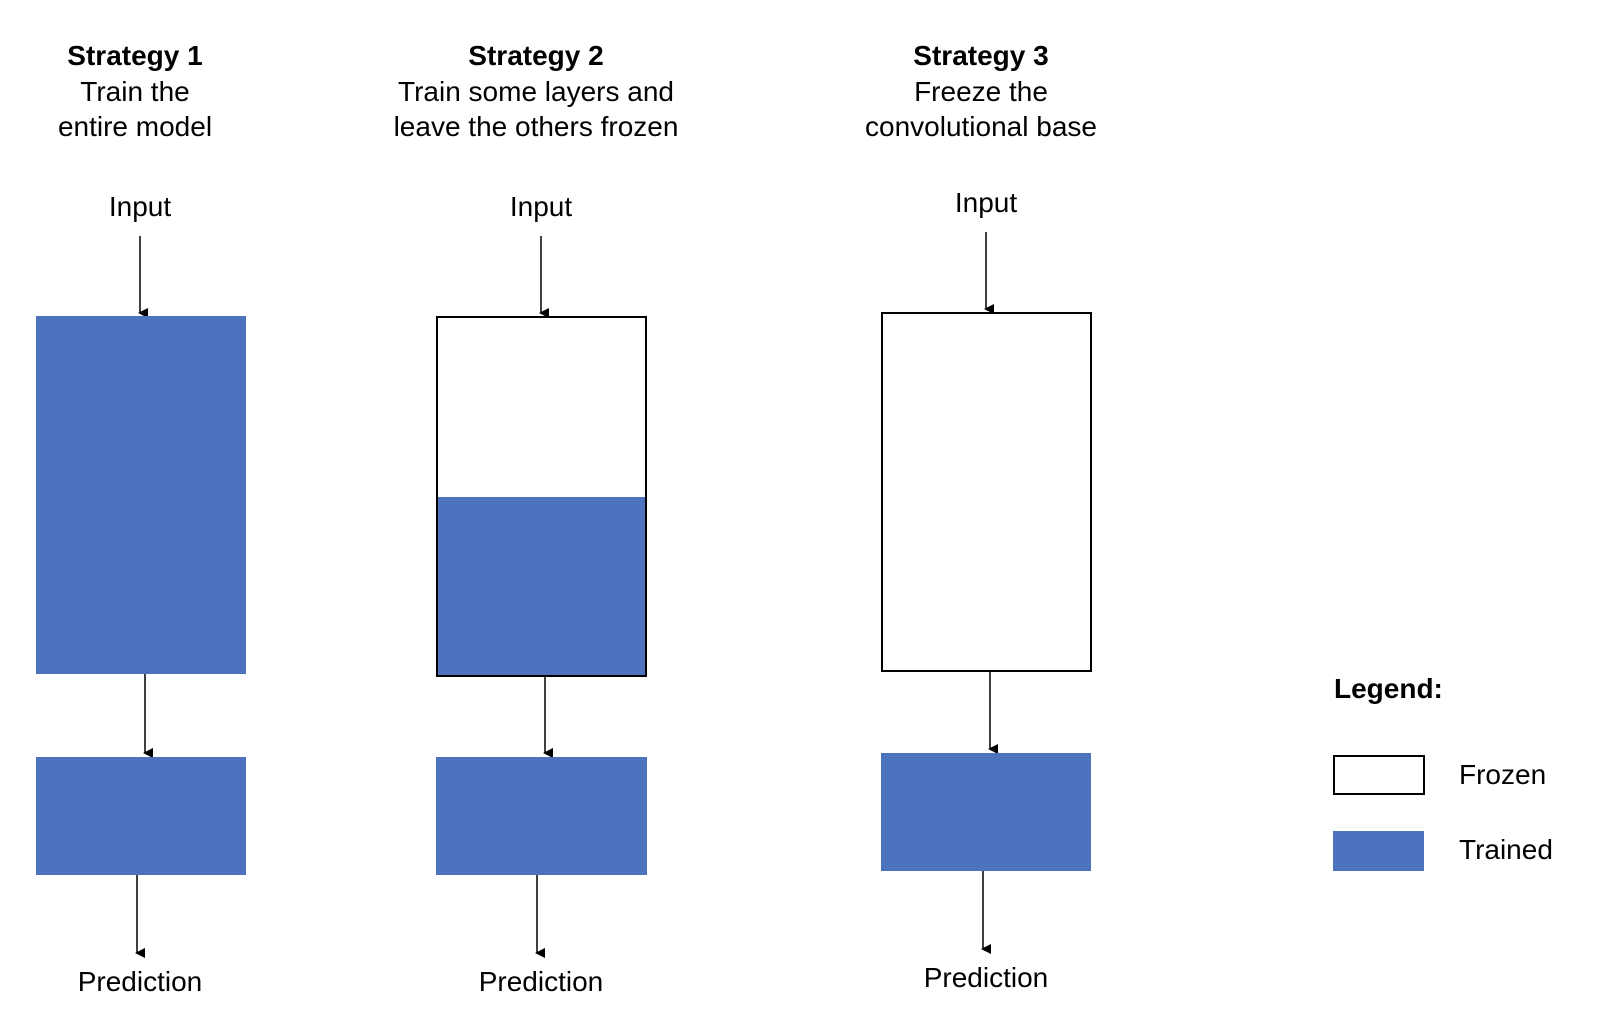  I want to click on legend-title: Legend:, so click(1388, 688).